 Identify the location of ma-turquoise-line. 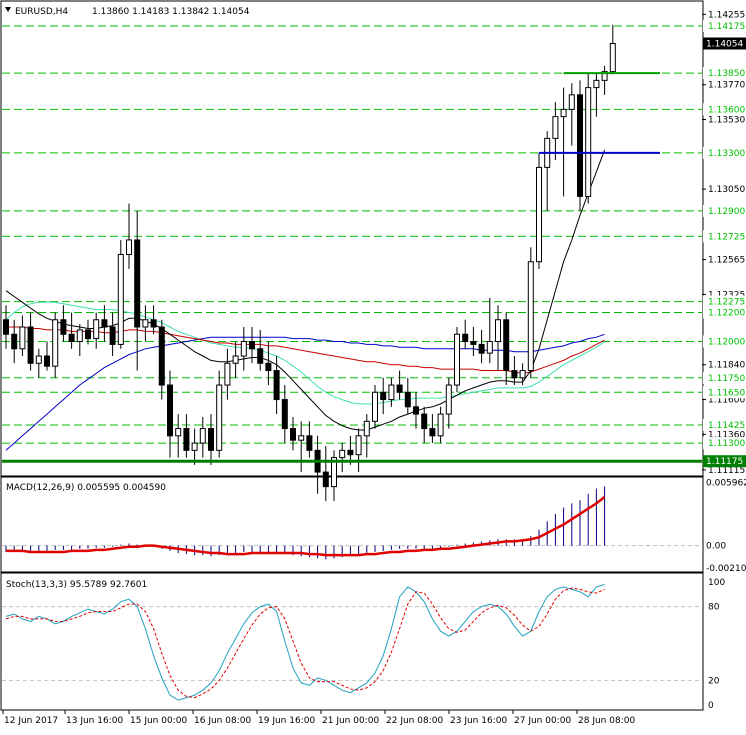
(305, 353).